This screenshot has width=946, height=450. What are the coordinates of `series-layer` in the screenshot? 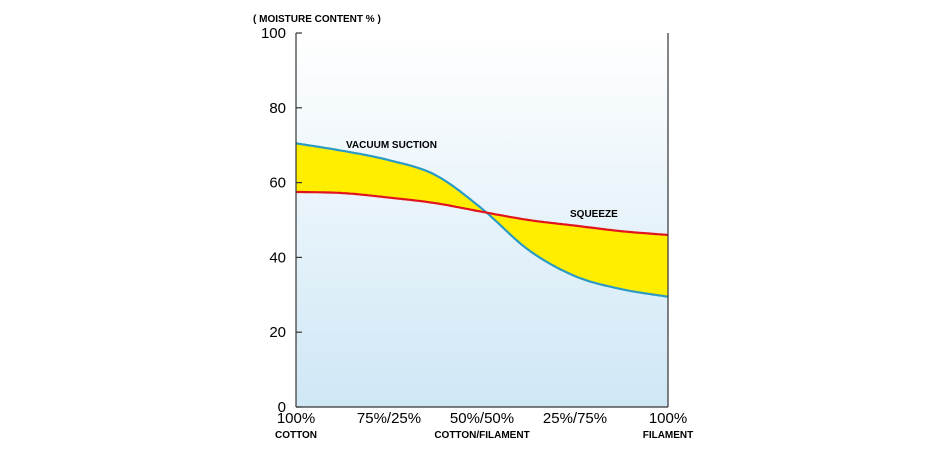 It's located at (482, 220).